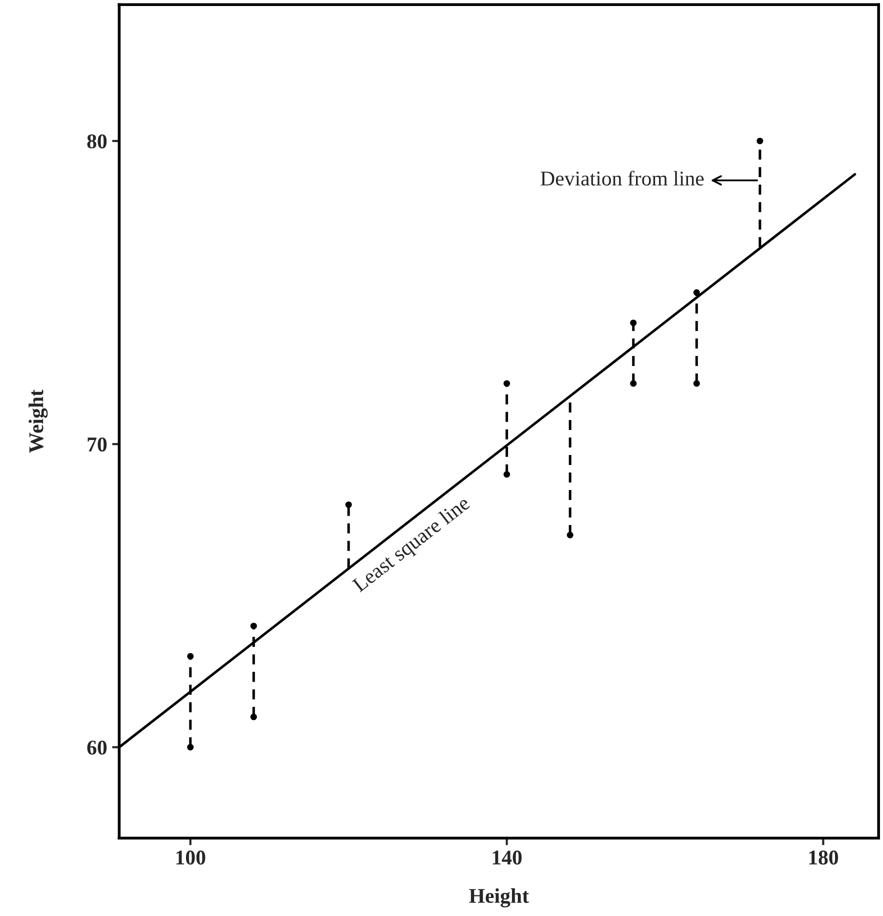  Describe the element at coordinates (499, 898) in the screenshot. I see `x-axis-title: Height` at that location.